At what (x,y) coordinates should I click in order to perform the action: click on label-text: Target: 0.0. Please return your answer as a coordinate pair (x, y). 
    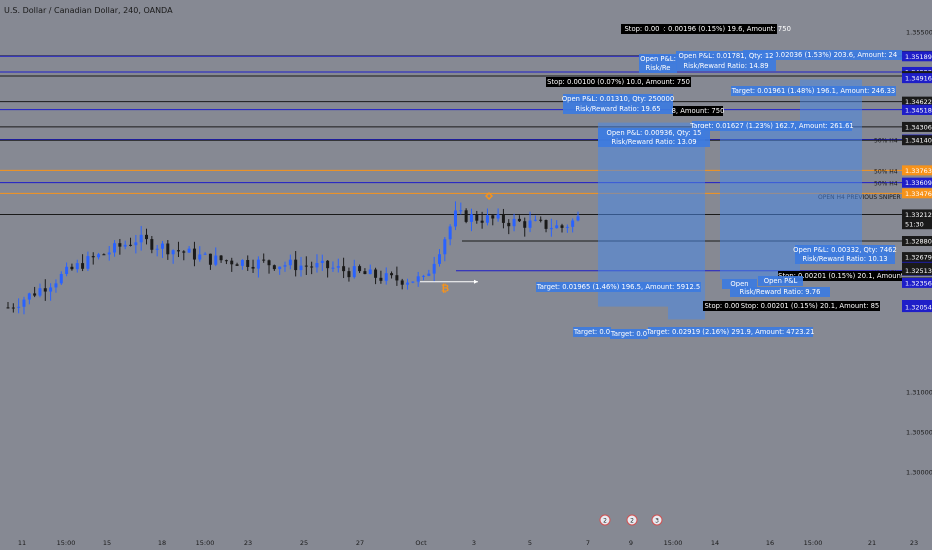
    Looking at the image, I should click on (628, 334).